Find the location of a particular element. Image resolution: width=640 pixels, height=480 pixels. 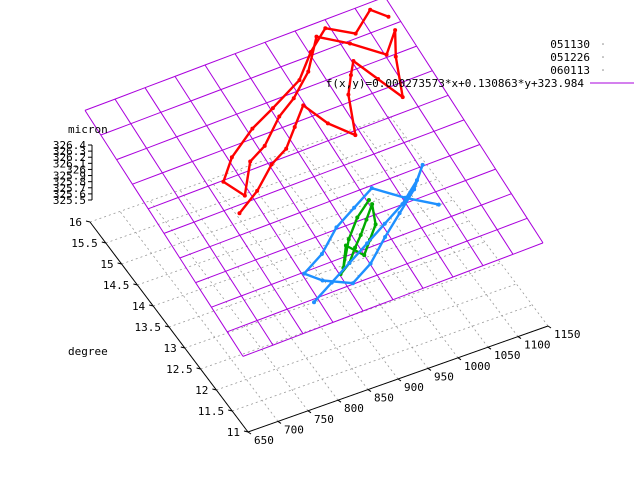

z-tick-label: 326.4 is located at coordinates (69, 145).